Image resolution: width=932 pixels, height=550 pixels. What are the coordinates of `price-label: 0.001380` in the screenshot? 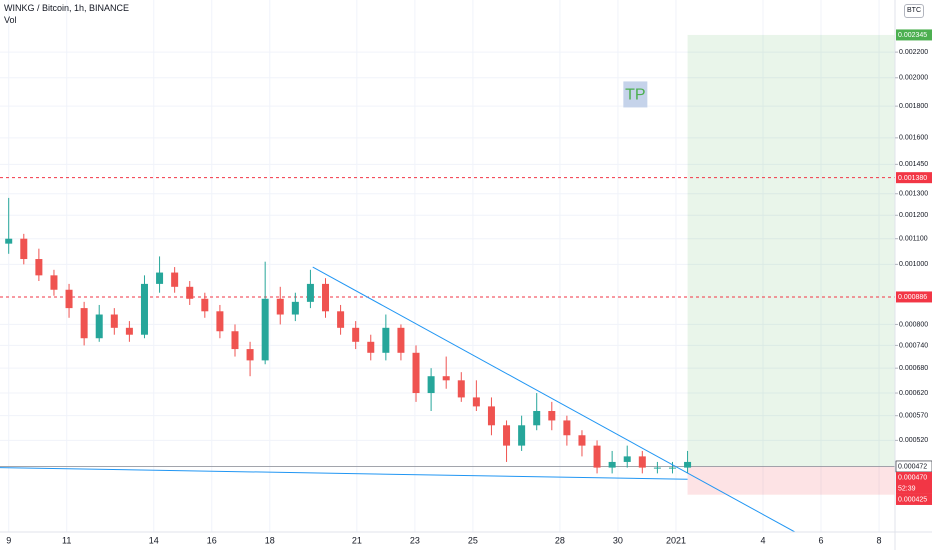 It's located at (912, 178).